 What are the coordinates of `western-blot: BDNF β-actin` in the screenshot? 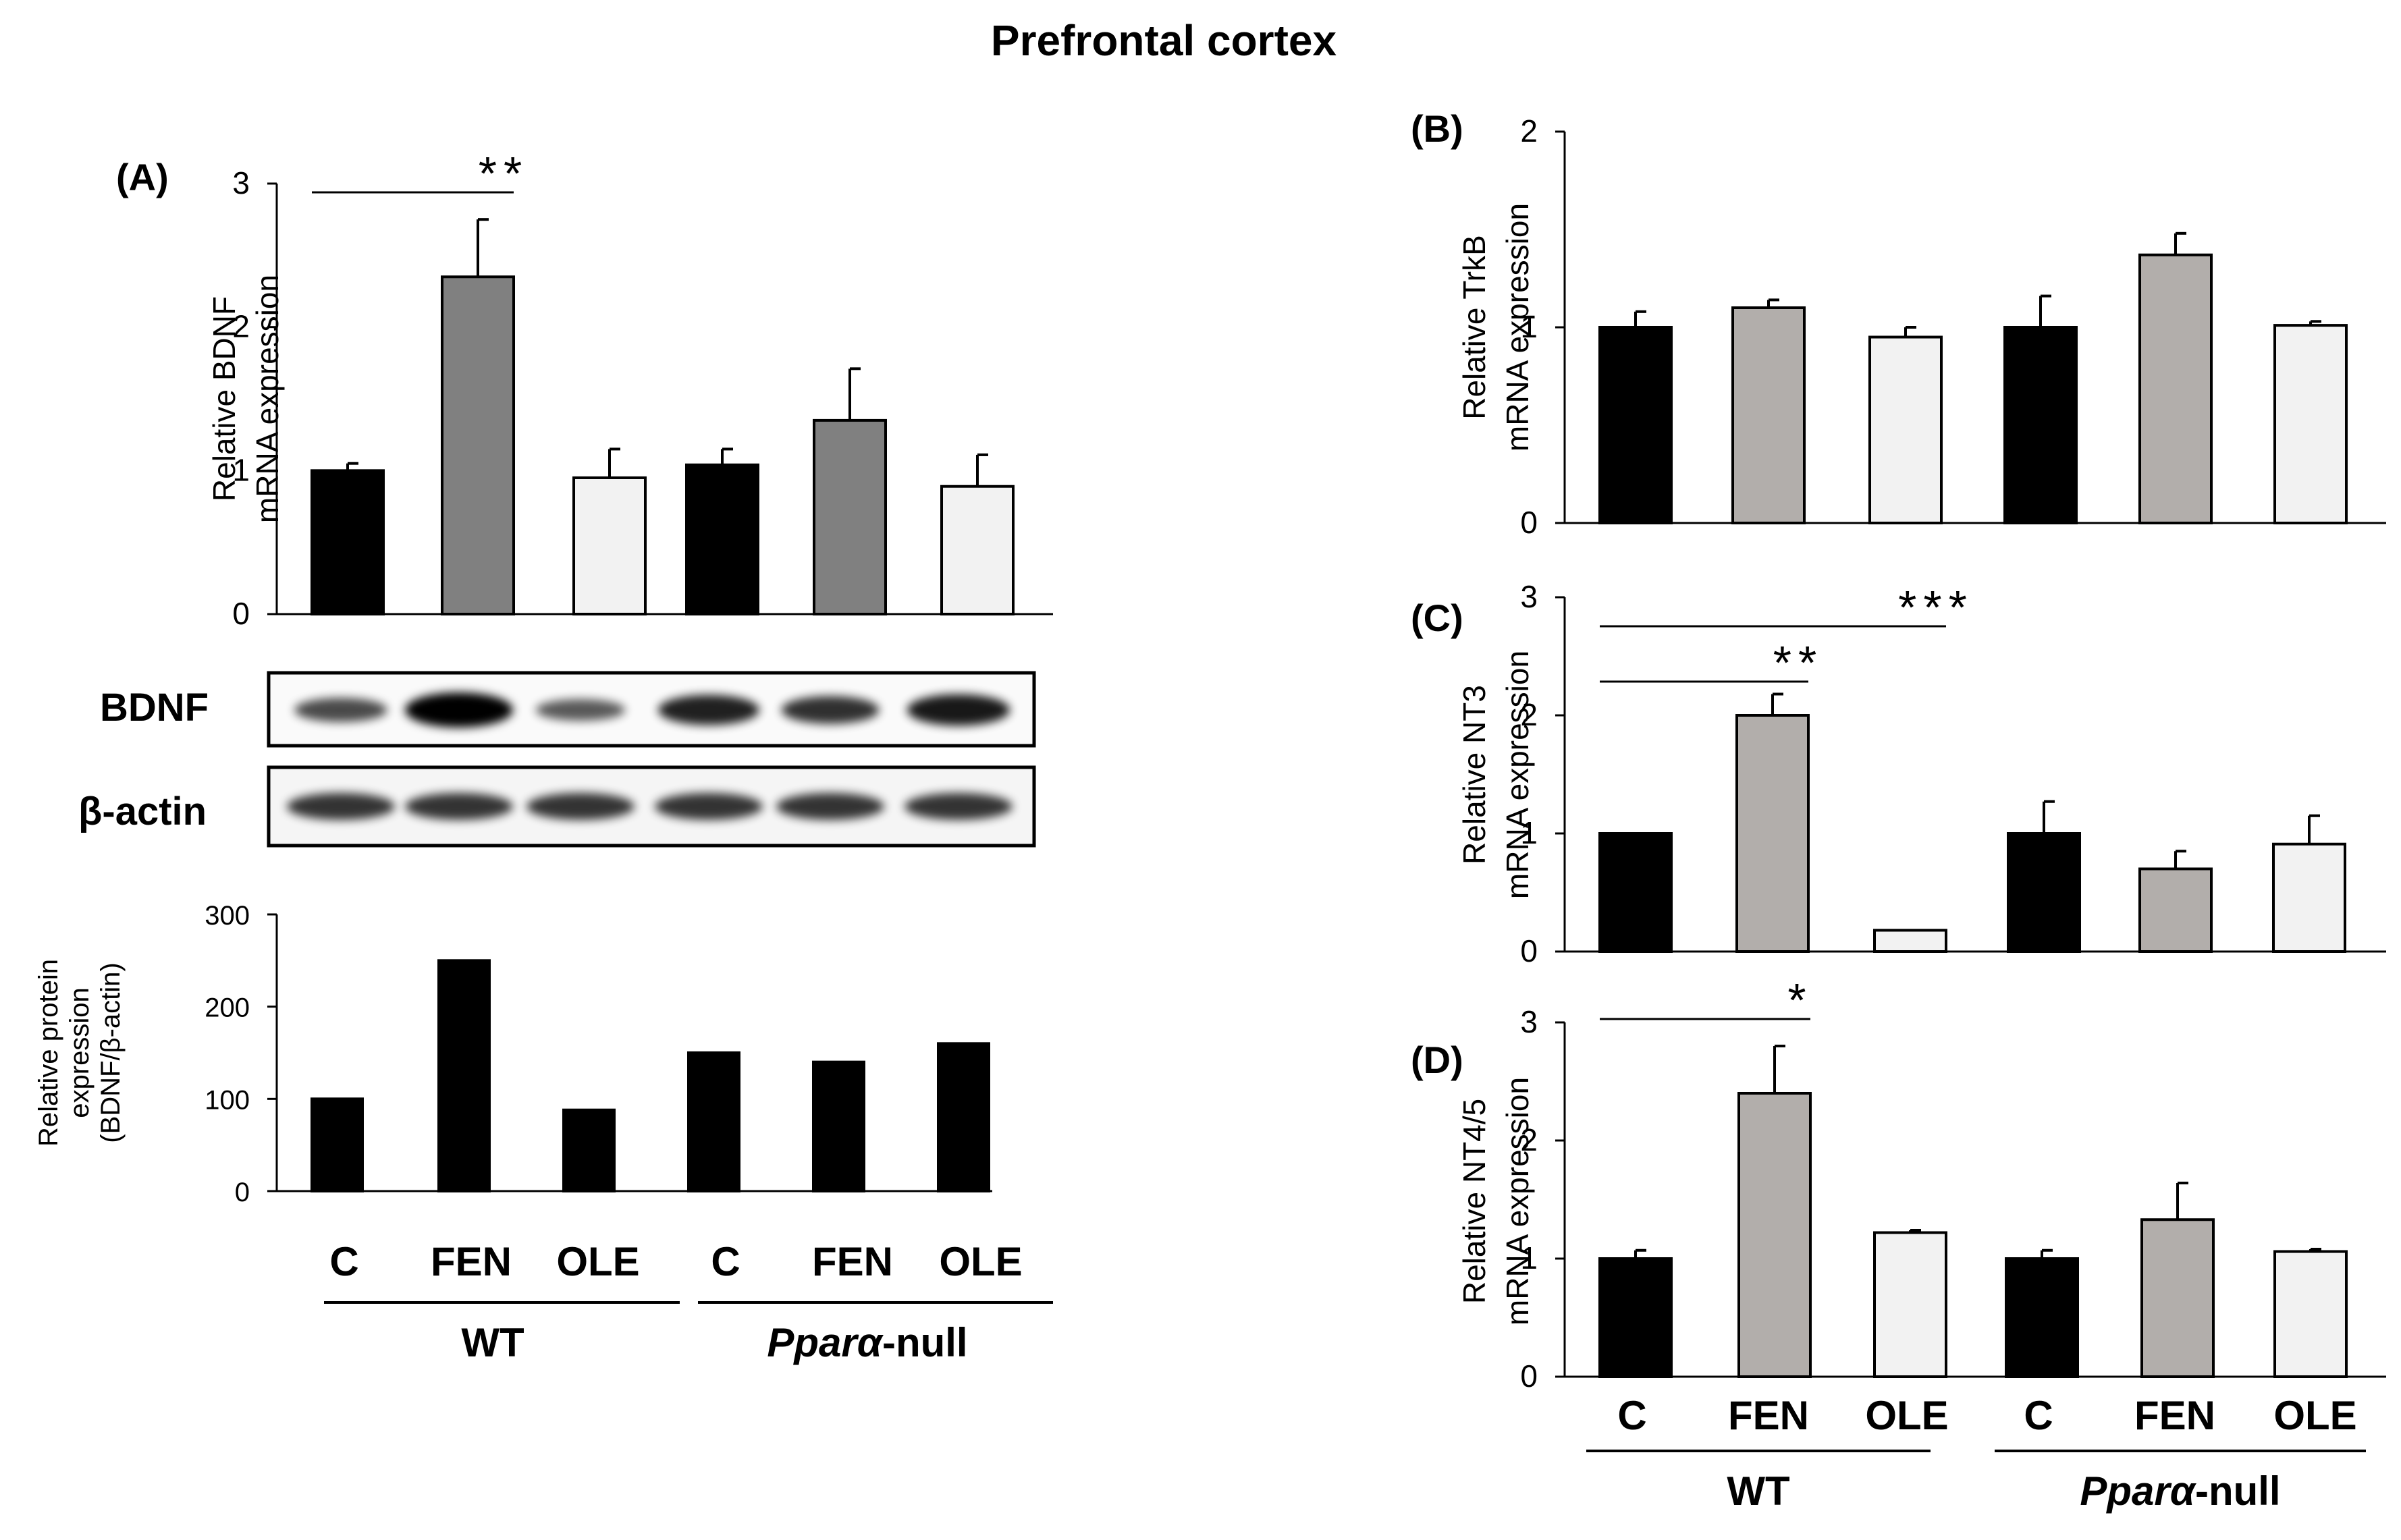 It's located at (557, 759).